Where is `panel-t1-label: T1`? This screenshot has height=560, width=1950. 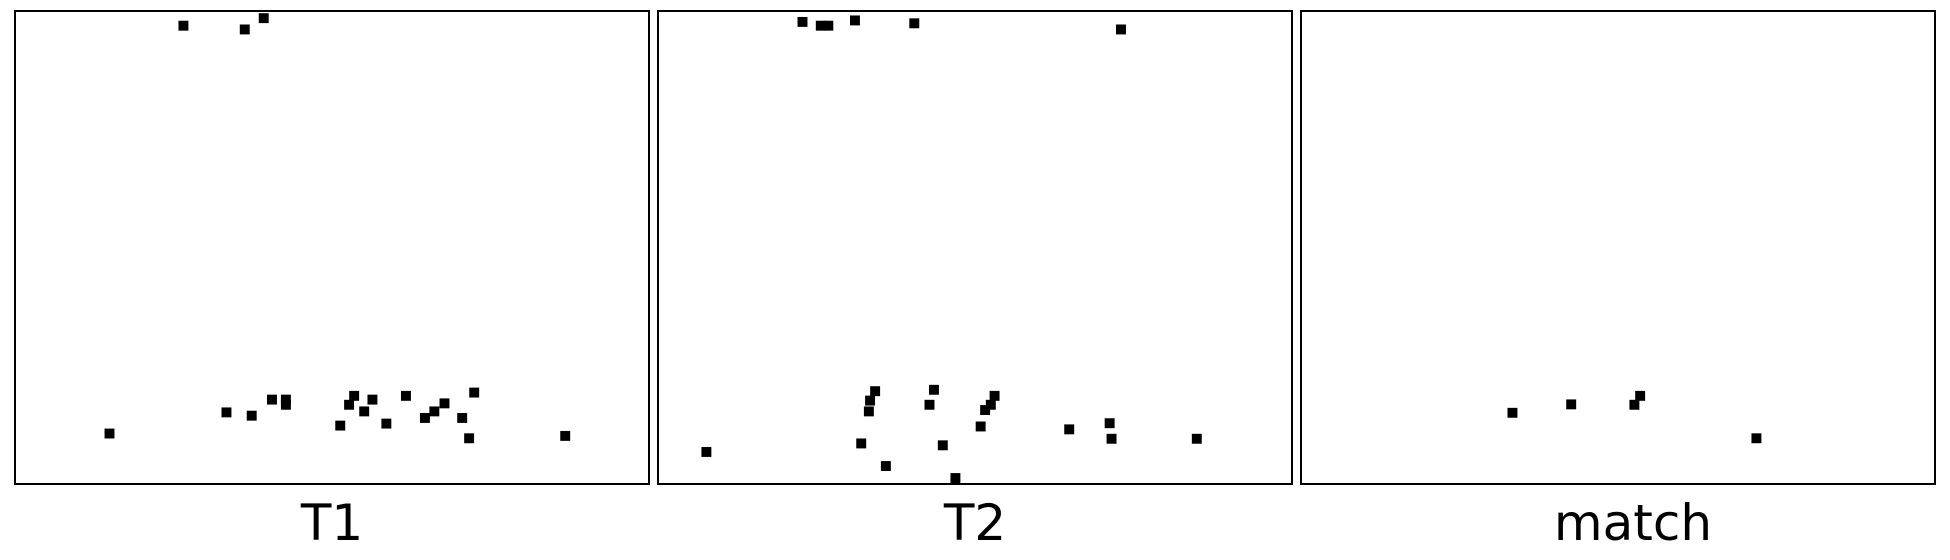 panel-t1-label: T1 is located at coordinates (332, 523).